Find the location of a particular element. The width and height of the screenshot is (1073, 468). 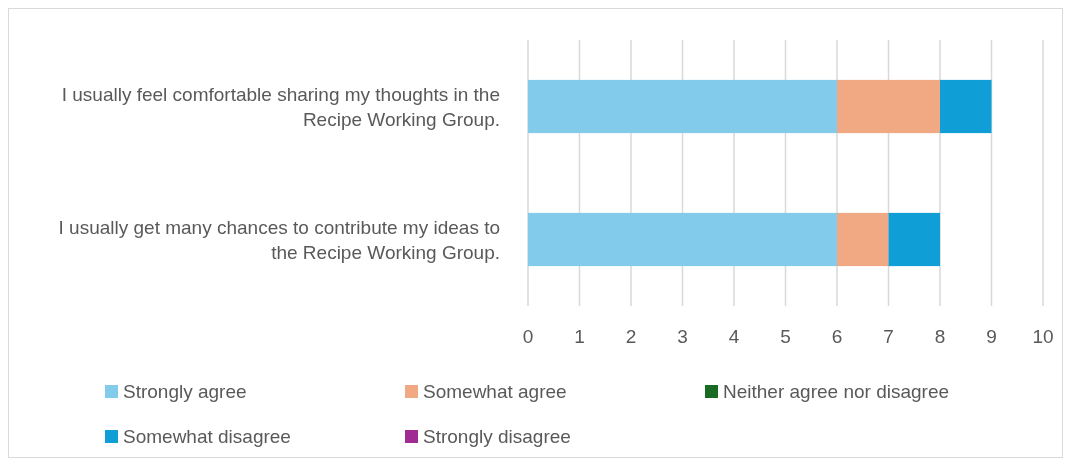

x-tick-label: 1 is located at coordinates (579, 336).